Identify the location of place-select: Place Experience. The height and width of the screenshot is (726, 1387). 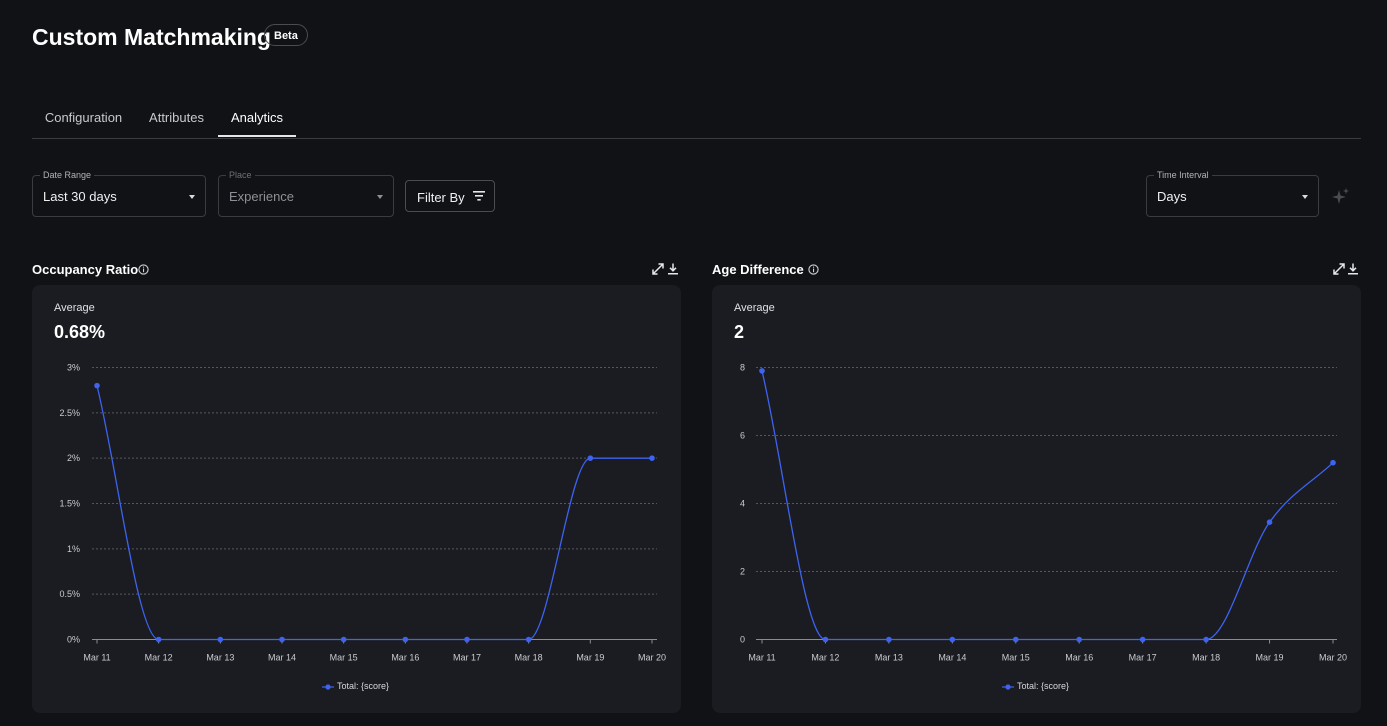
(306, 193).